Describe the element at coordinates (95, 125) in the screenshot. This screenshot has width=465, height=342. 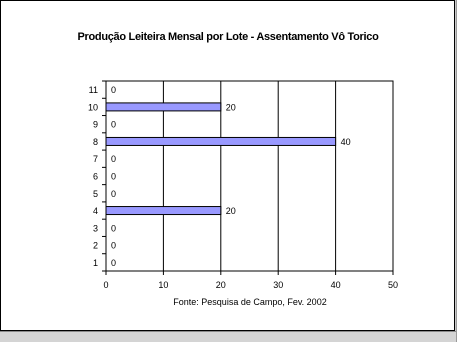
I see `y-tick-label: 9` at that location.